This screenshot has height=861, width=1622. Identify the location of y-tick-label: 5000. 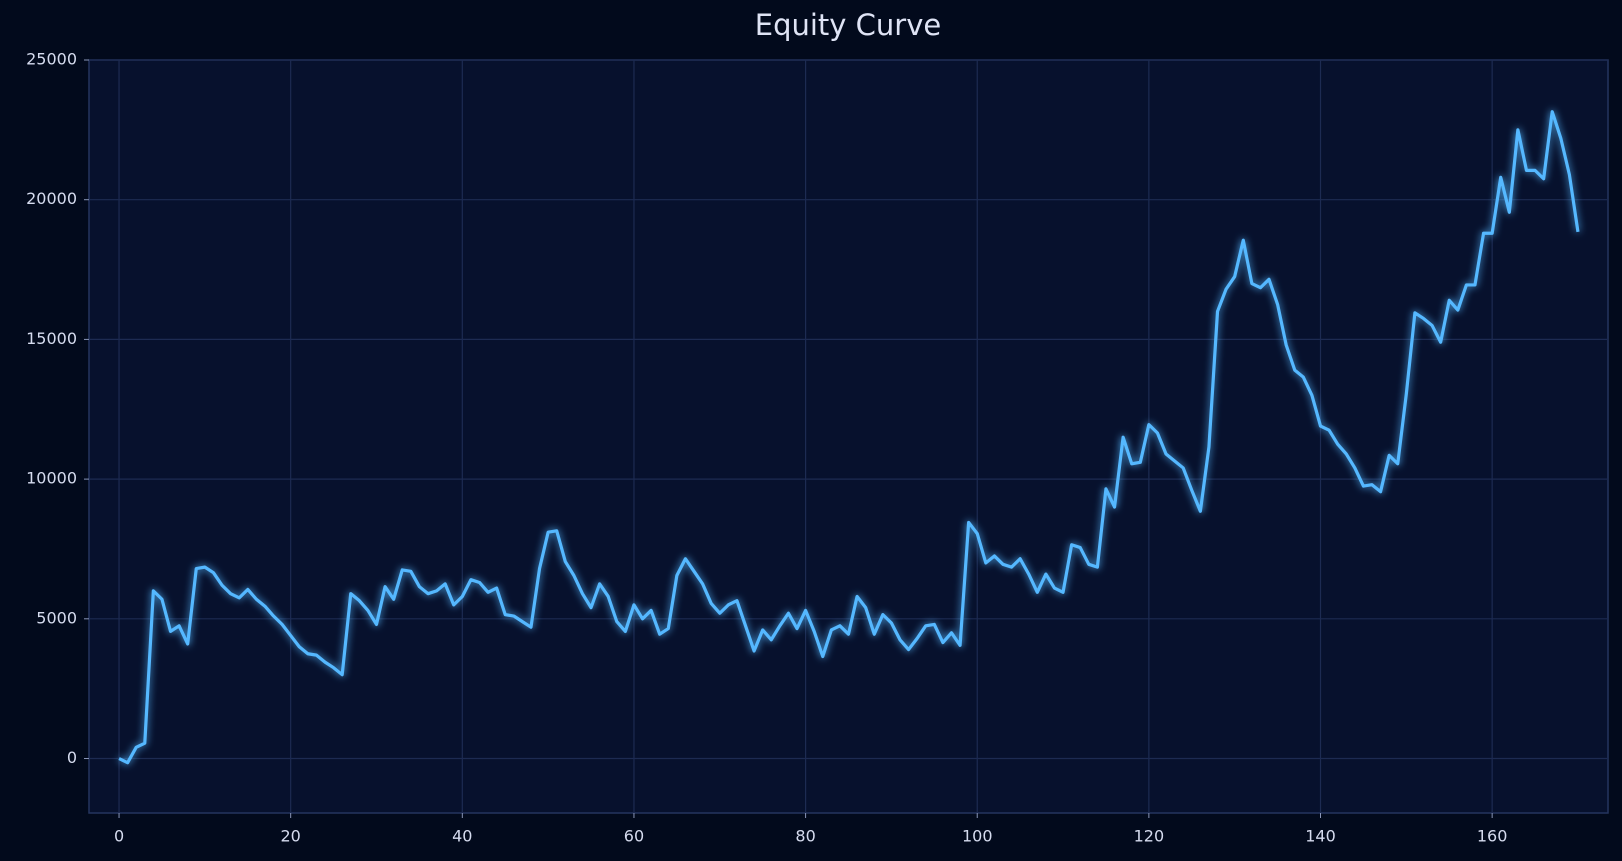
(56, 617).